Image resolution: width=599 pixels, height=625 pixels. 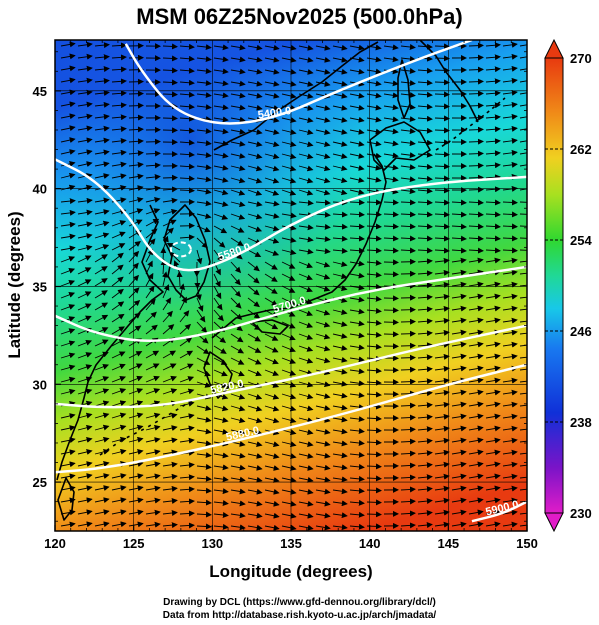 I want to click on colorbar-tick-label: 270, so click(x=581, y=58).